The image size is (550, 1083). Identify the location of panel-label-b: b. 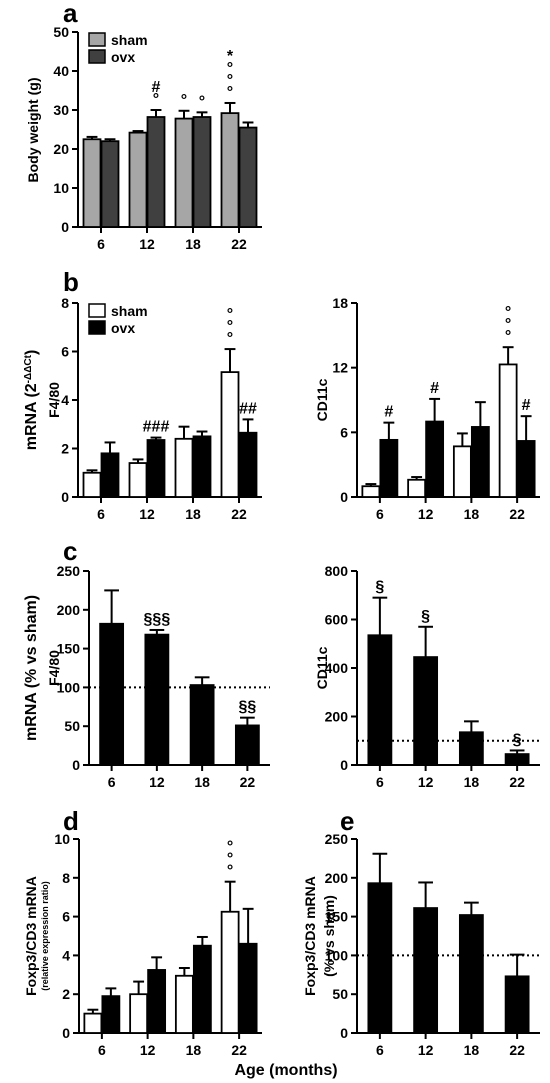
(71, 282).